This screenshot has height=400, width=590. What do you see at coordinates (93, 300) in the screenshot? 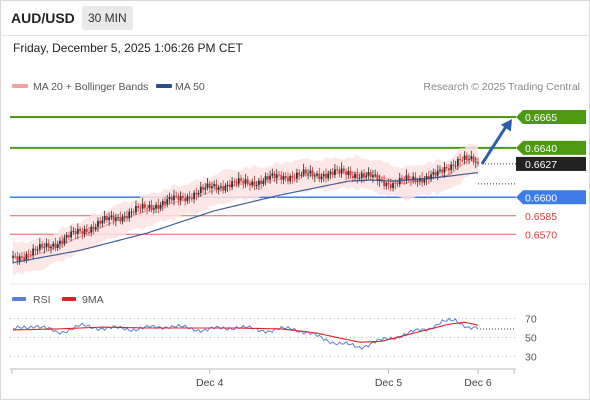
I see `legend-label-9ma: 9MA` at bounding box center [93, 300].